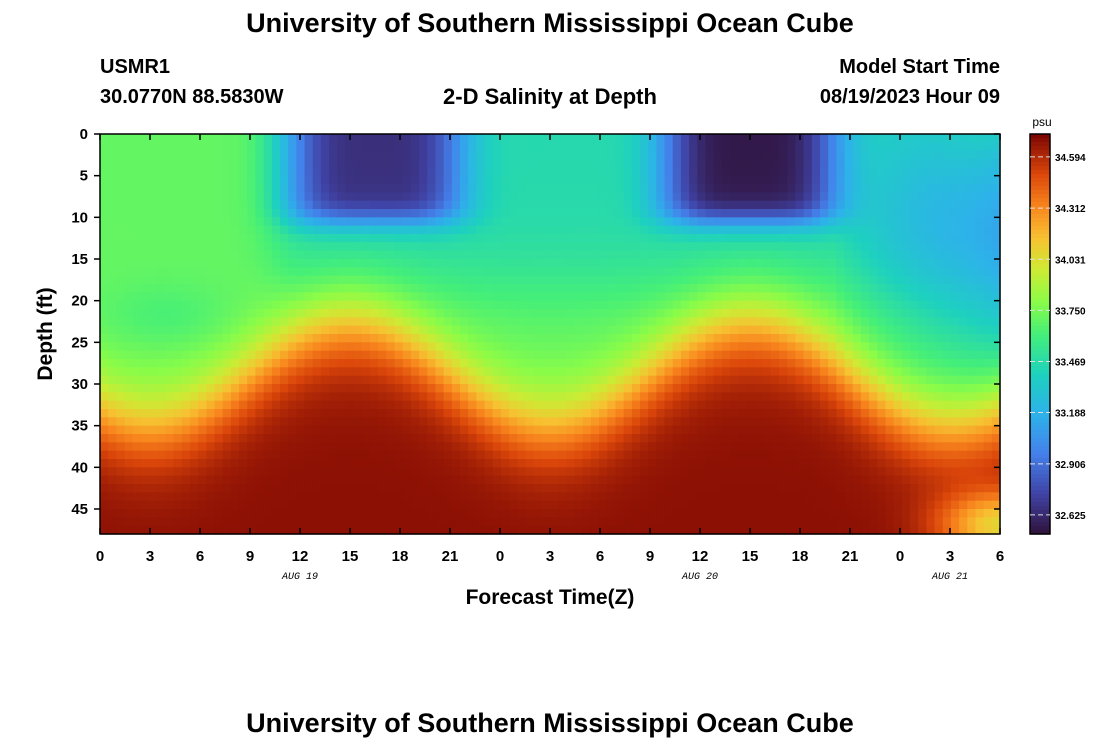 Image resolution: width=1100 pixels, height=750 pixels. What do you see at coordinates (79, 301) in the screenshot?
I see `y-tick-label: 20` at bounding box center [79, 301].